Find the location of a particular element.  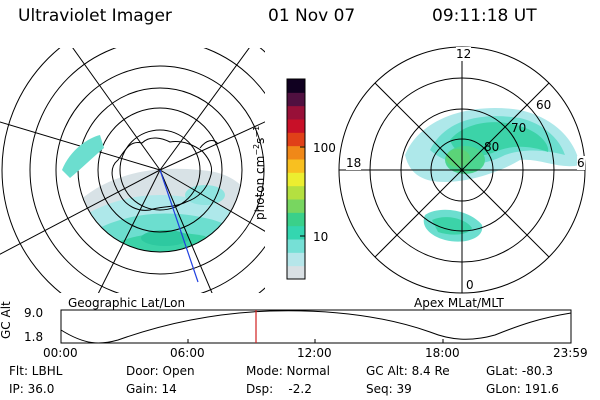

mlt-label-0: 0 is located at coordinates (470, 285).